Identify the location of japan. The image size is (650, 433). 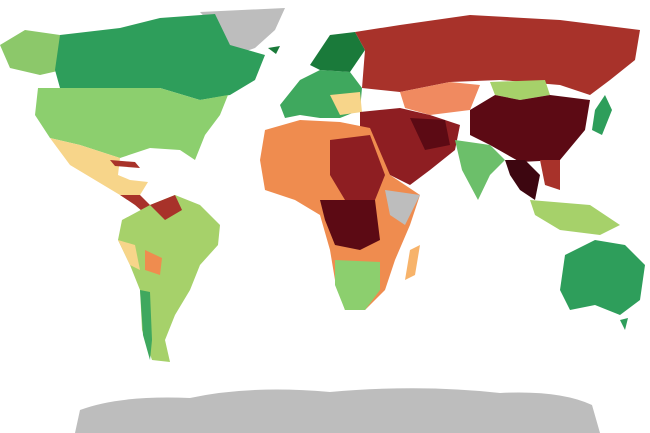
(602, 115).